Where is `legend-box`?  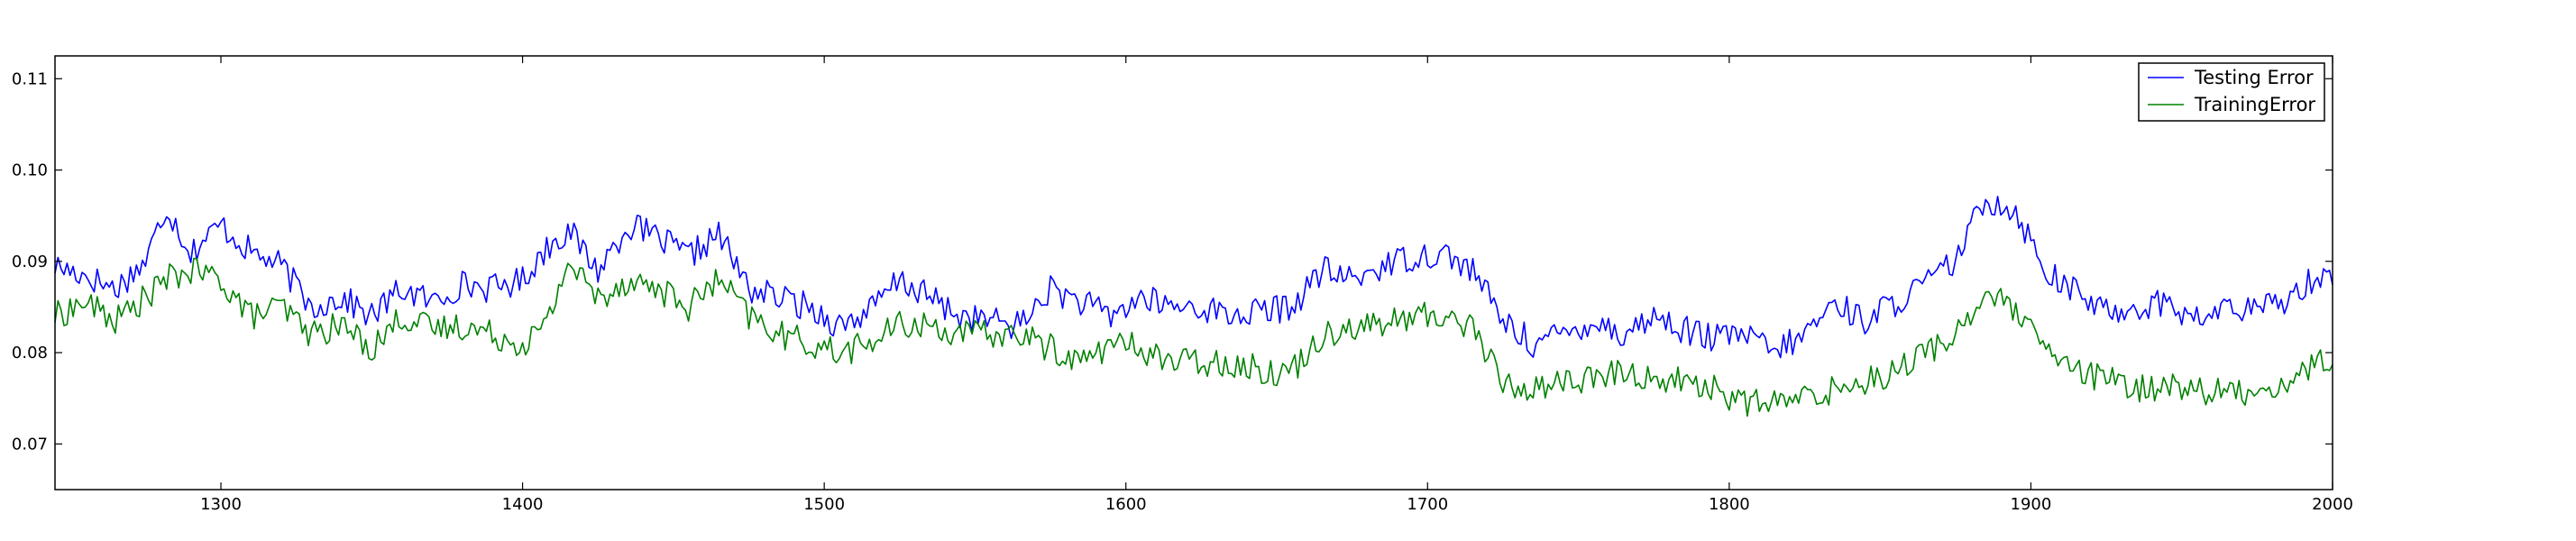
legend-box is located at coordinates (2231, 92).